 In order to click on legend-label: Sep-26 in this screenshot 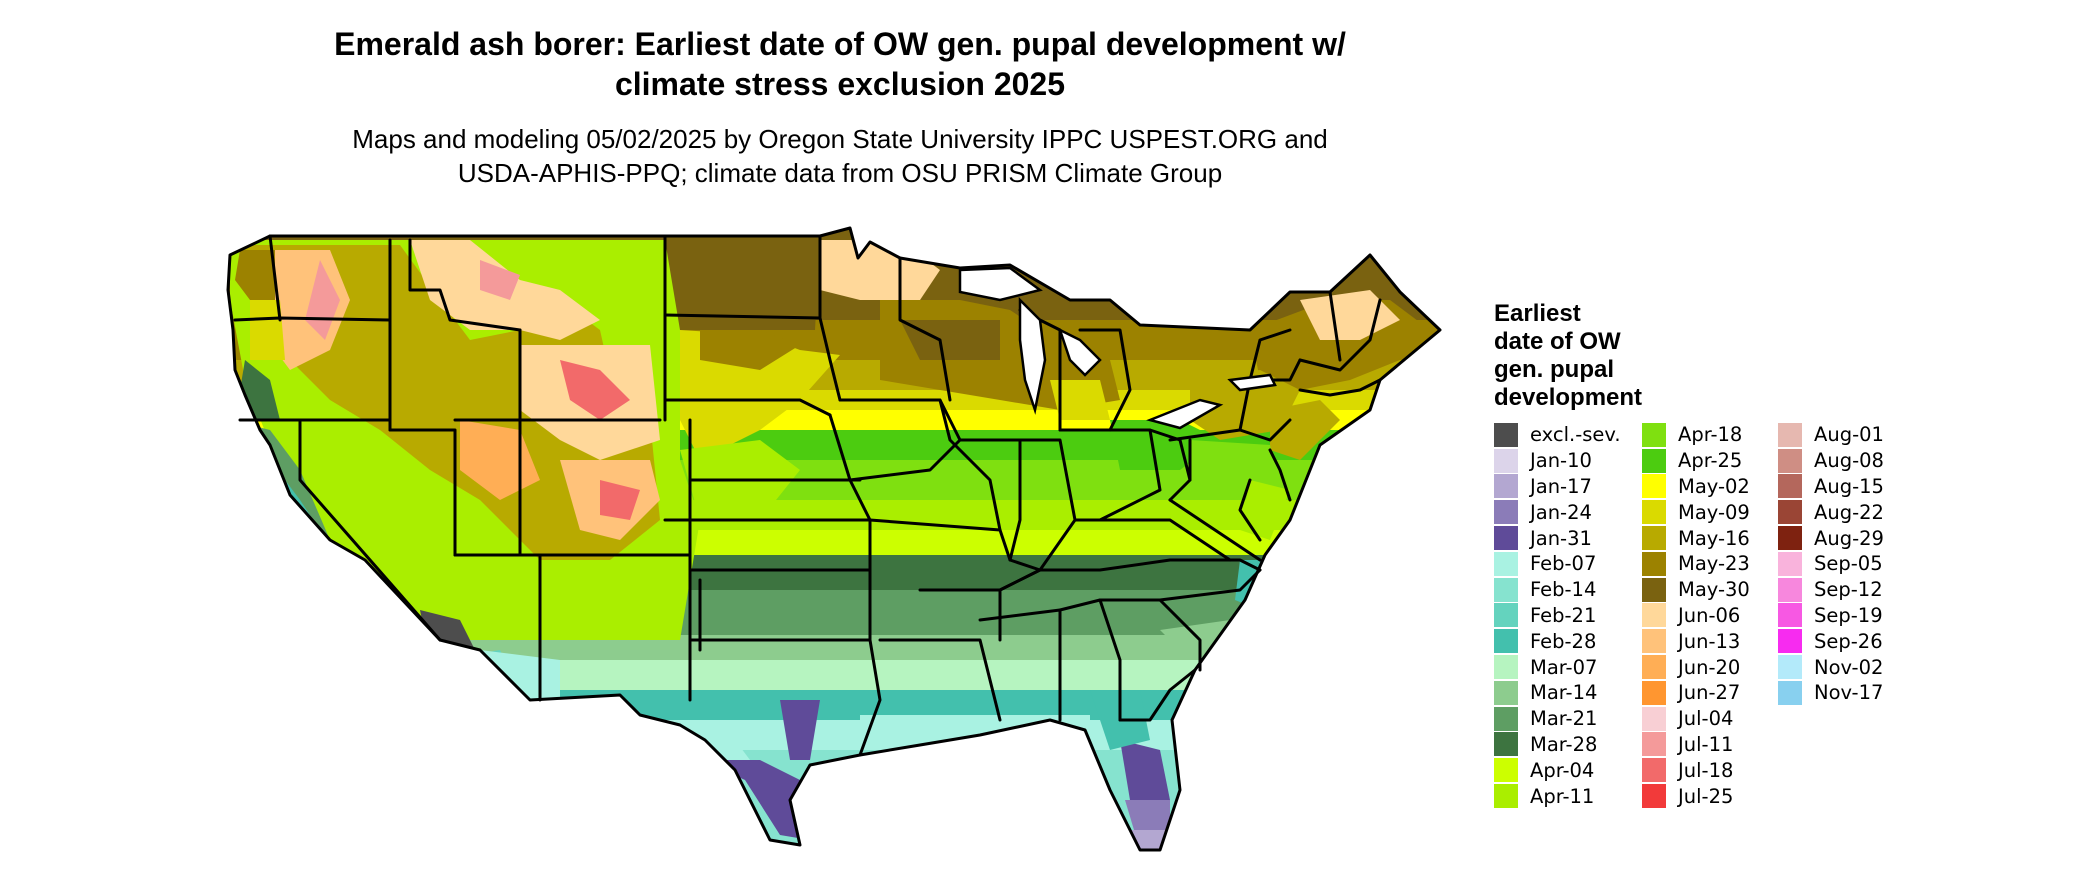, I will do `click(1848, 641)`.